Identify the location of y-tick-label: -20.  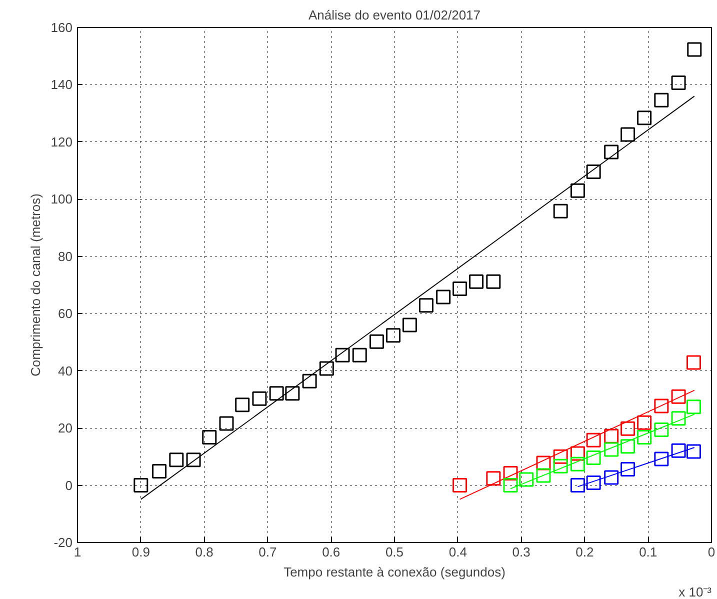
(63, 542).